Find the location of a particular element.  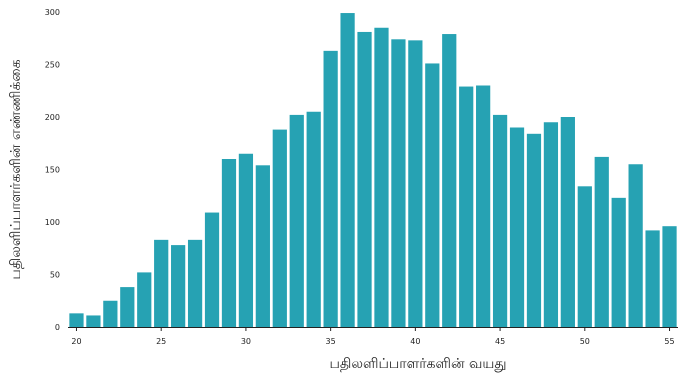

y-tick-label: 150 is located at coordinates (52, 170).